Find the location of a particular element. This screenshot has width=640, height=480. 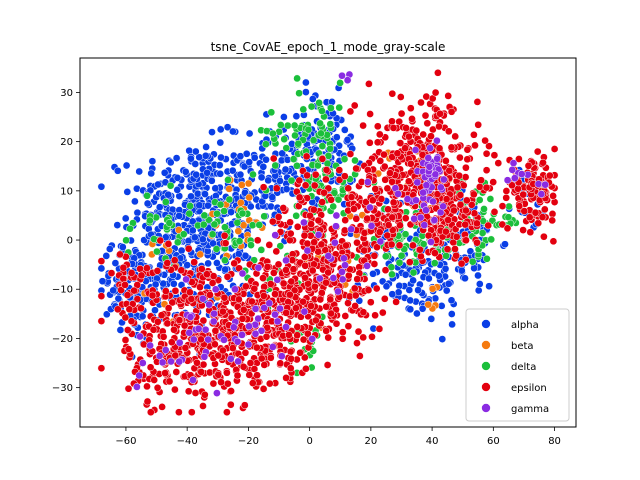

legend: alpha beta delta epsilon gamma is located at coordinates (517, 365).